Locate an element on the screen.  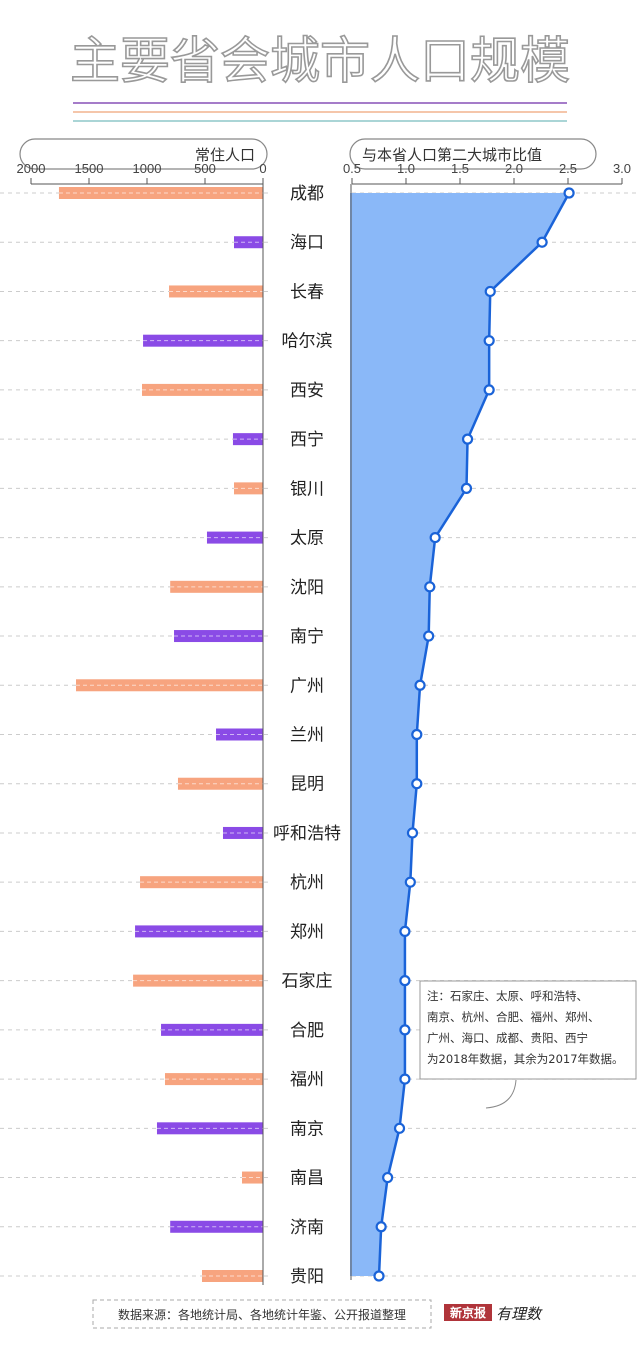
category-label: 郑州 is located at coordinates (307, 932).